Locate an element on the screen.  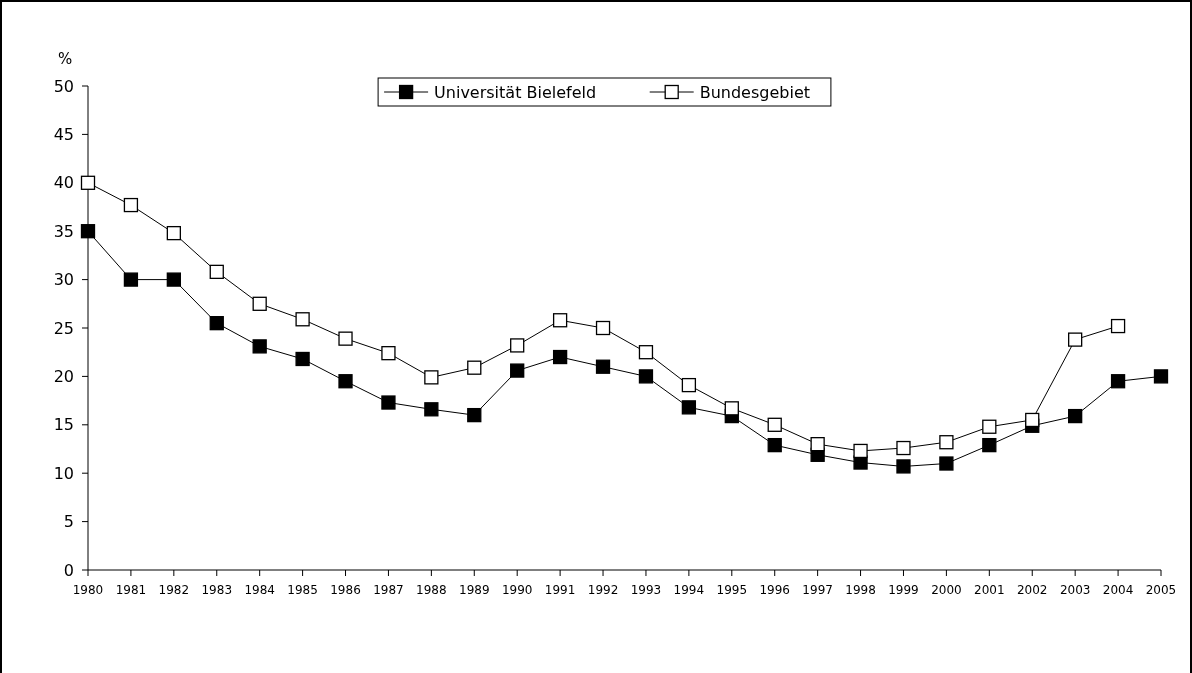
x-tick-label: 1987 is located at coordinates (388, 590).